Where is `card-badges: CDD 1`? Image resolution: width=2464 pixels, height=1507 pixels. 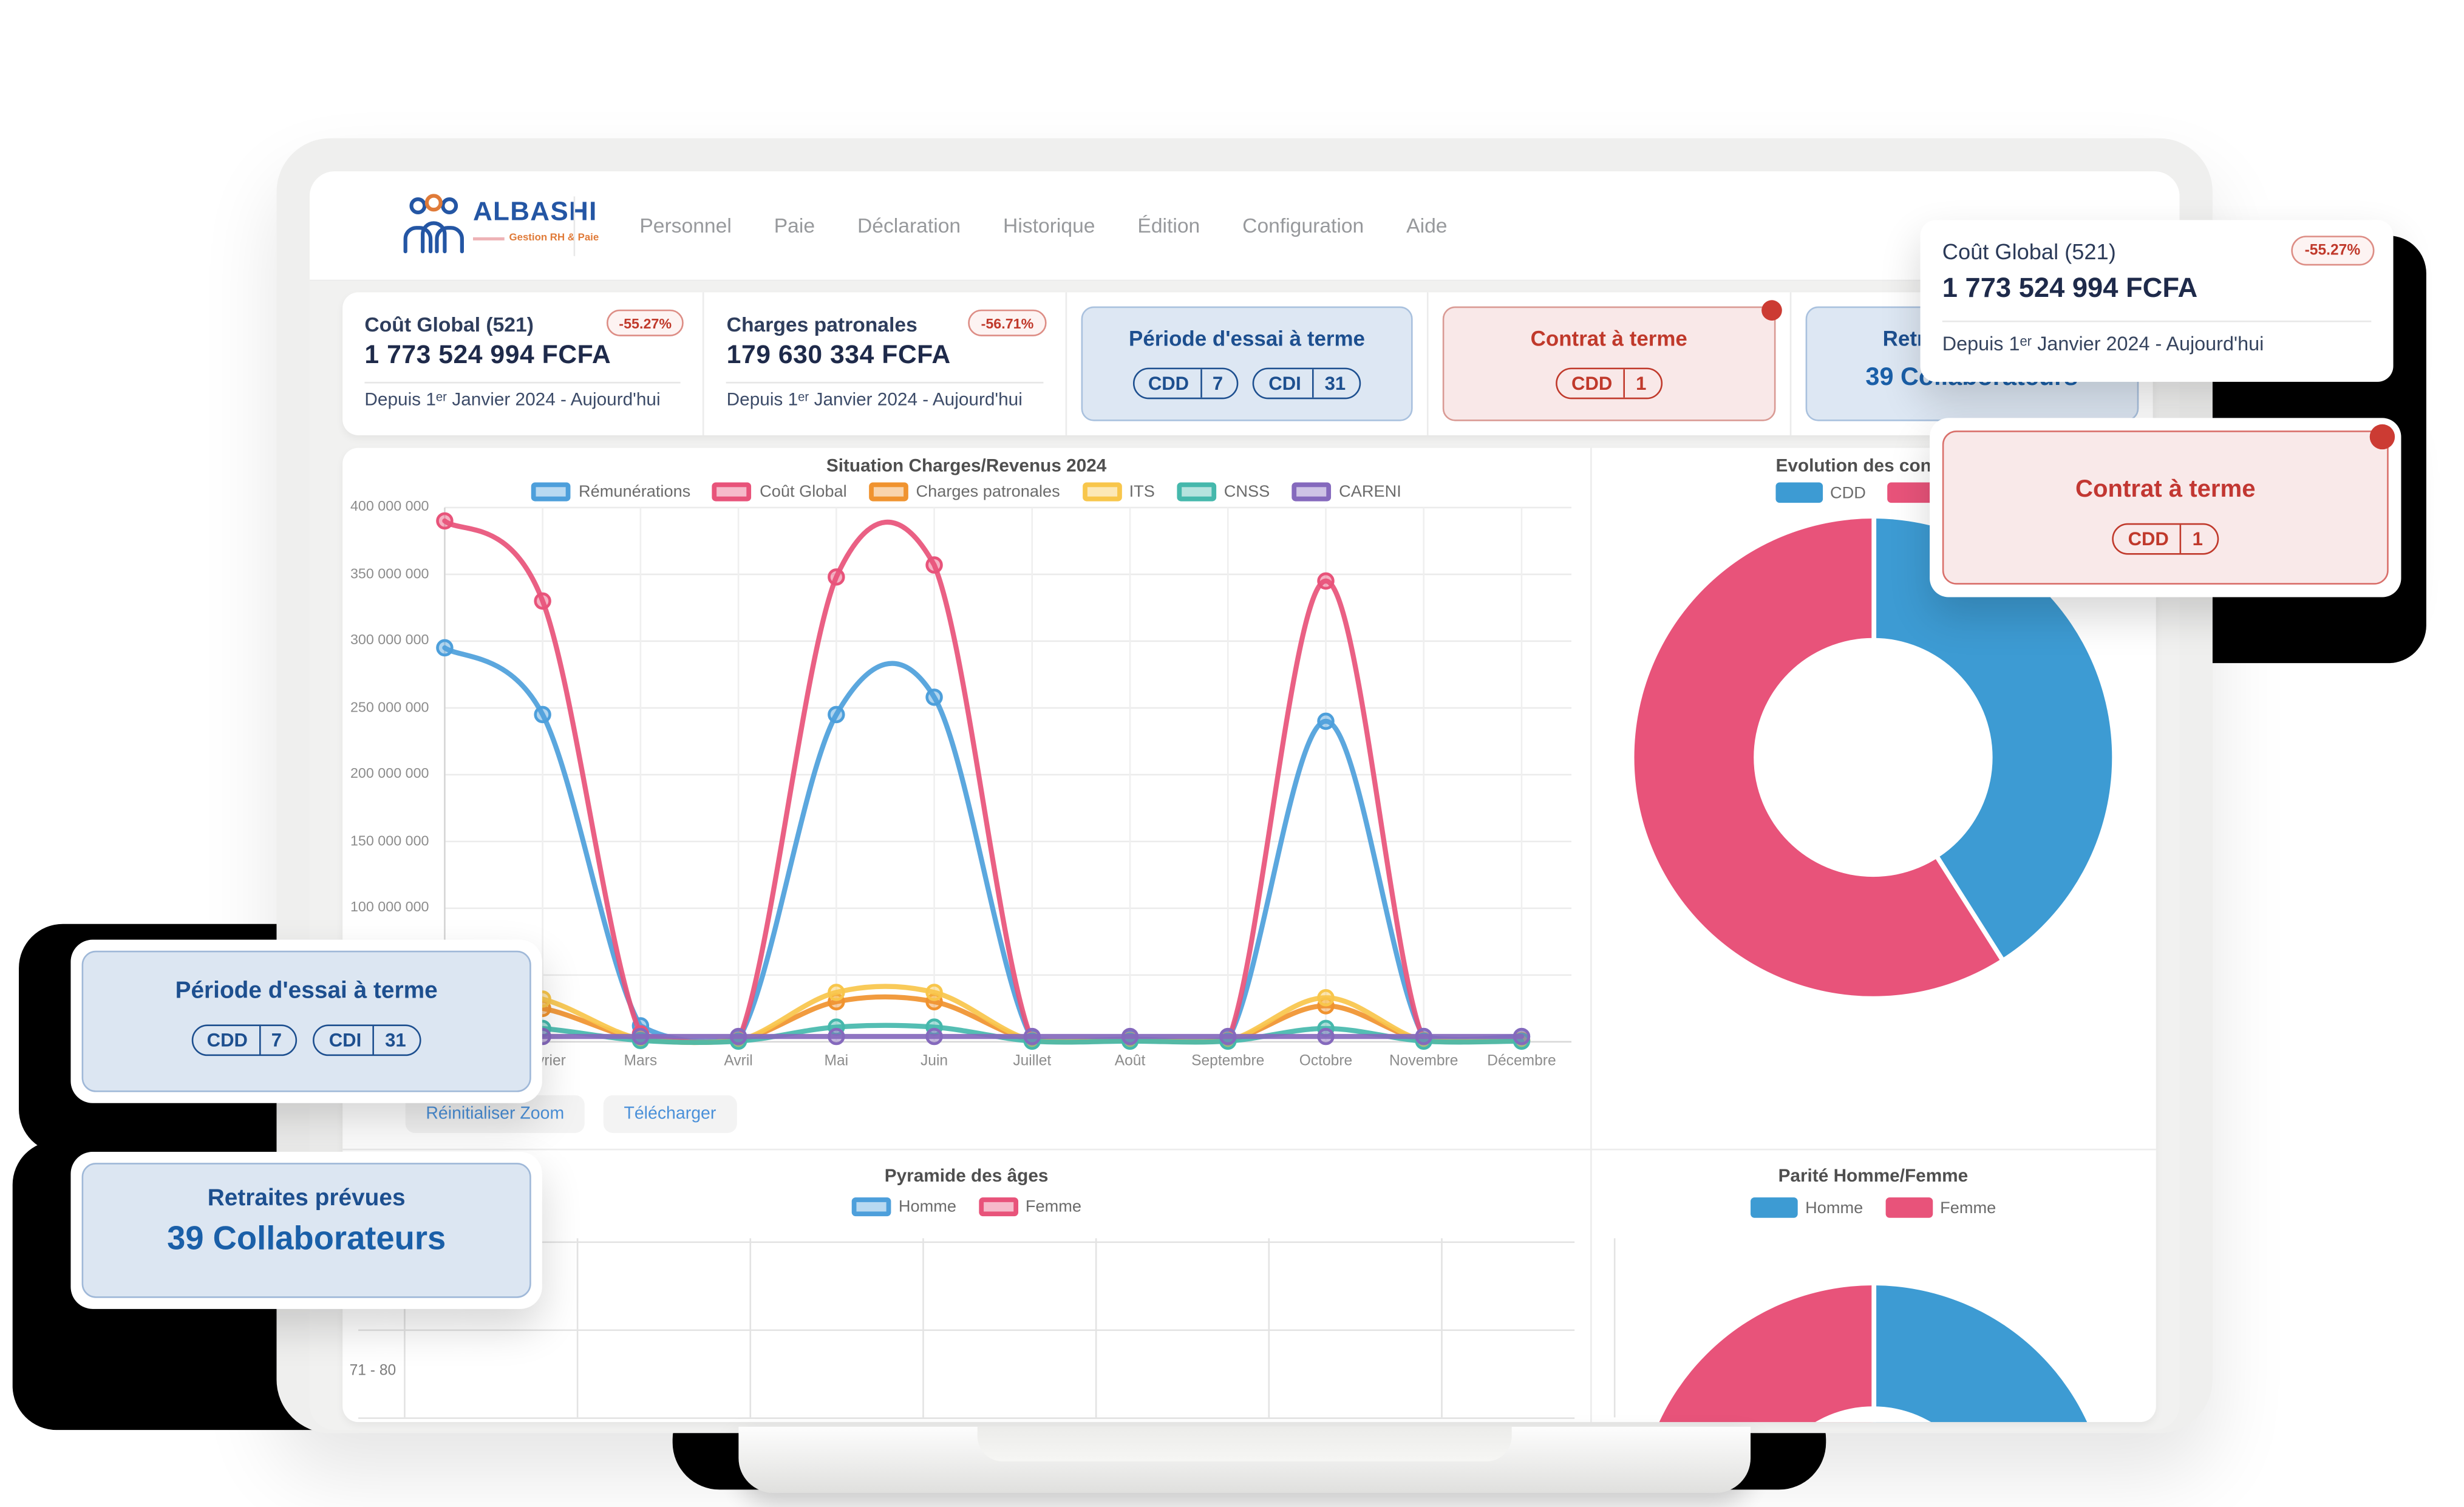 card-badges: CDD 1 is located at coordinates (1610, 383).